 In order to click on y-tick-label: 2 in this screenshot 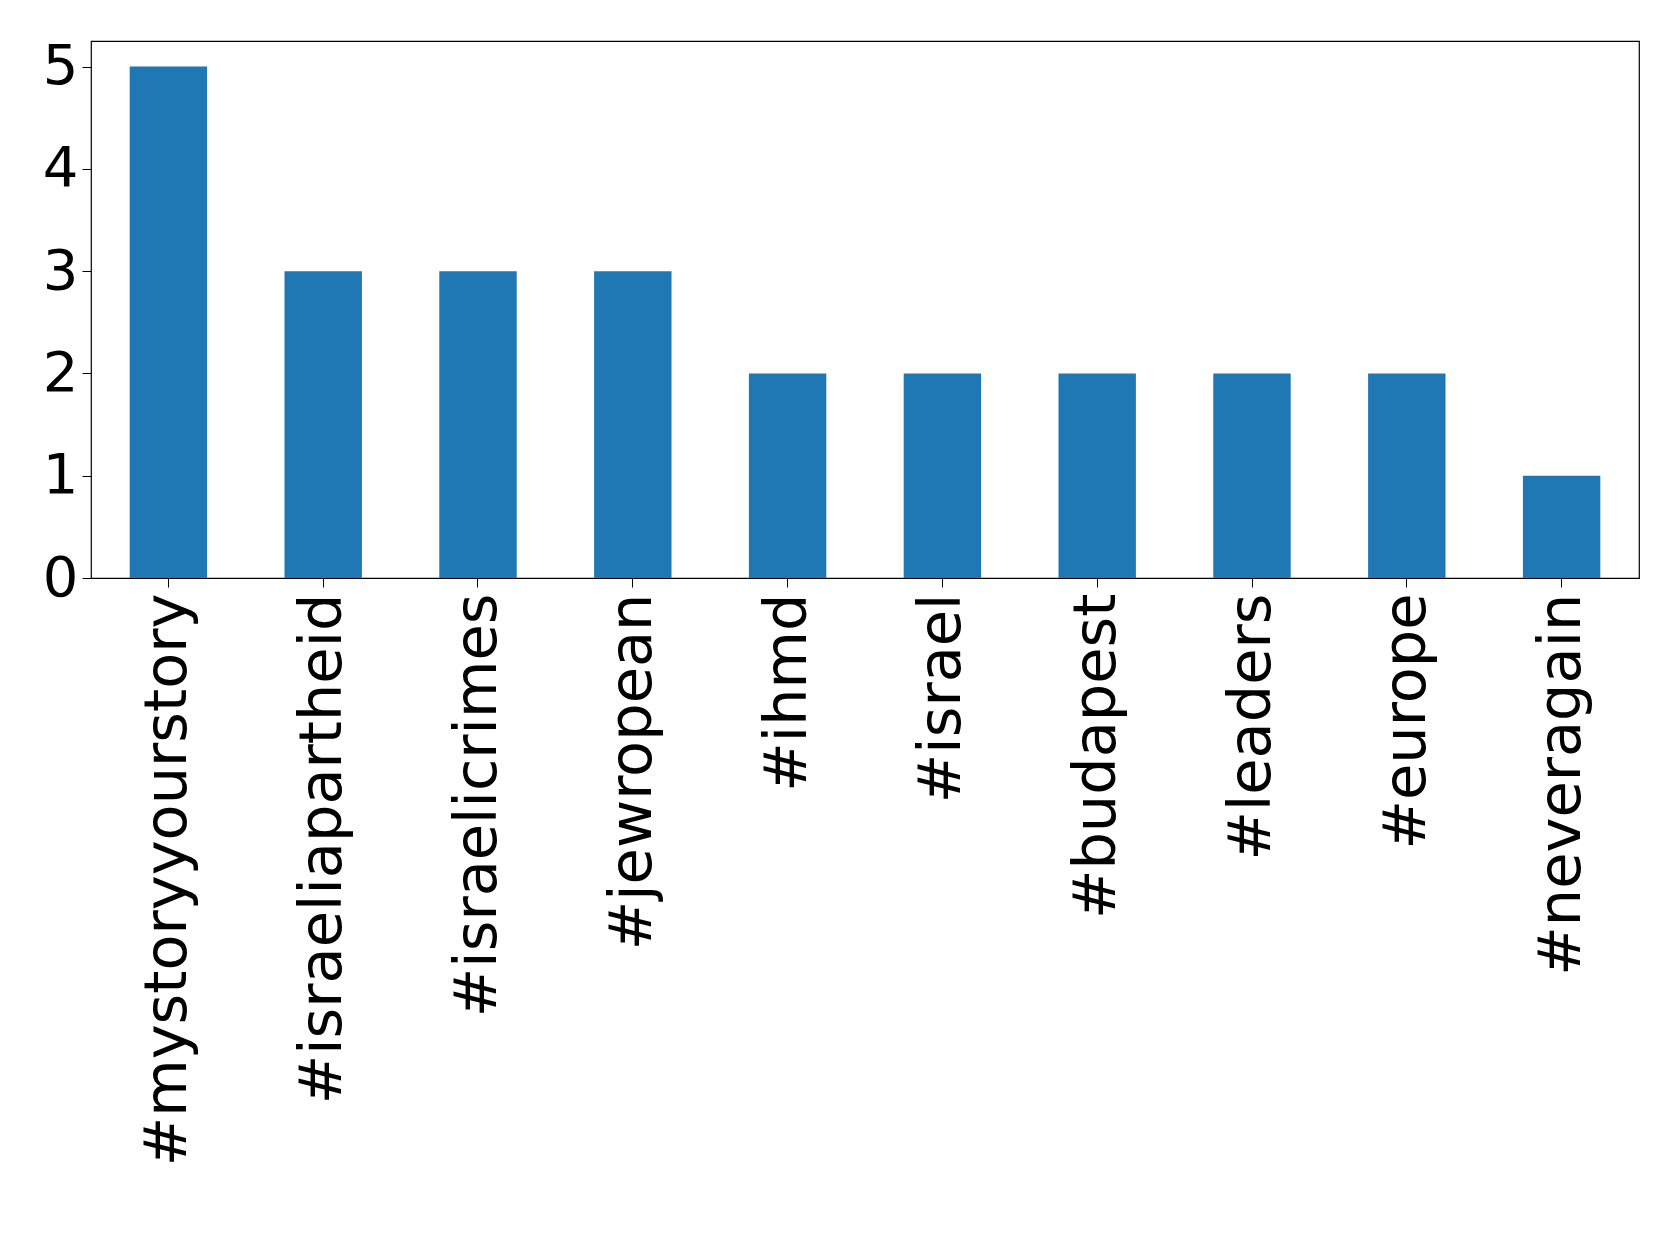, I will do `click(60, 371)`.